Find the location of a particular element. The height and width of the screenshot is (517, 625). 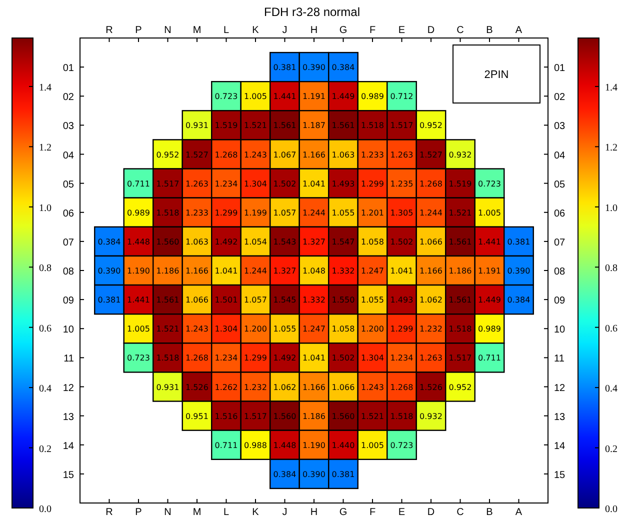

text: 0.8 is located at coordinates (611, 268).